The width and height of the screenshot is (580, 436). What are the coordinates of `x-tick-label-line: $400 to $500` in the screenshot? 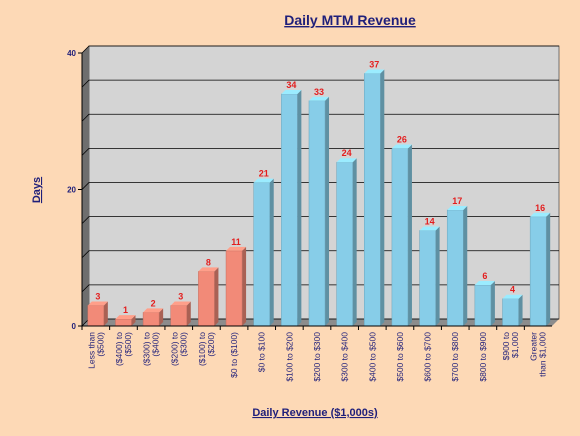 It's located at (372, 357).